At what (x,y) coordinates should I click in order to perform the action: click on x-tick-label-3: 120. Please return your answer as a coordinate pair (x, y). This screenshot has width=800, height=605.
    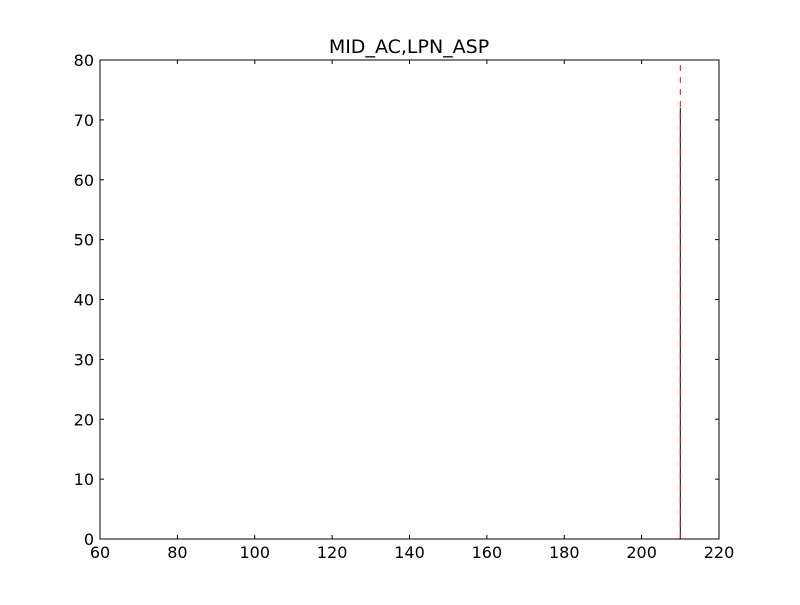
    Looking at the image, I should click on (332, 552).